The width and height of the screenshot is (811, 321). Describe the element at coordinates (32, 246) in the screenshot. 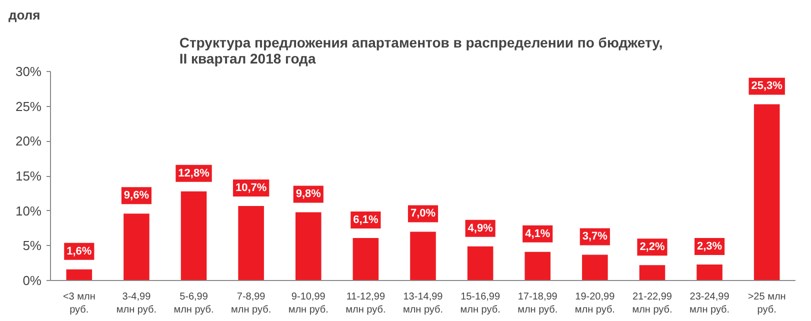

I see `y-tick-label: 5%` at that location.